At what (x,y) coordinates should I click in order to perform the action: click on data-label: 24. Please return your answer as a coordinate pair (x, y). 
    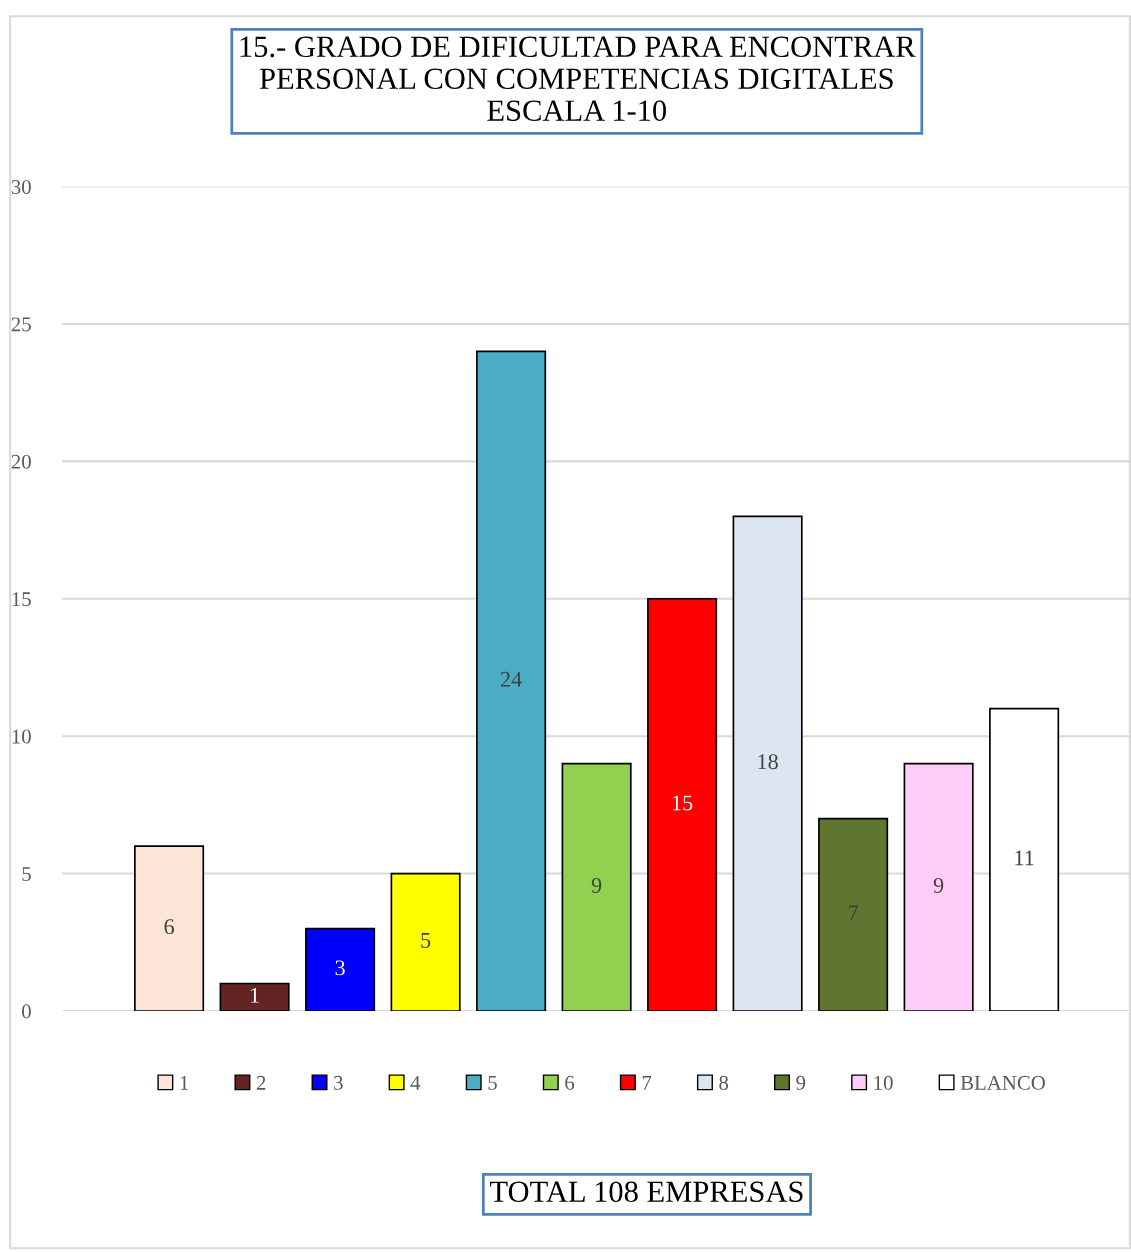
    Looking at the image, I should click on (511, 679).